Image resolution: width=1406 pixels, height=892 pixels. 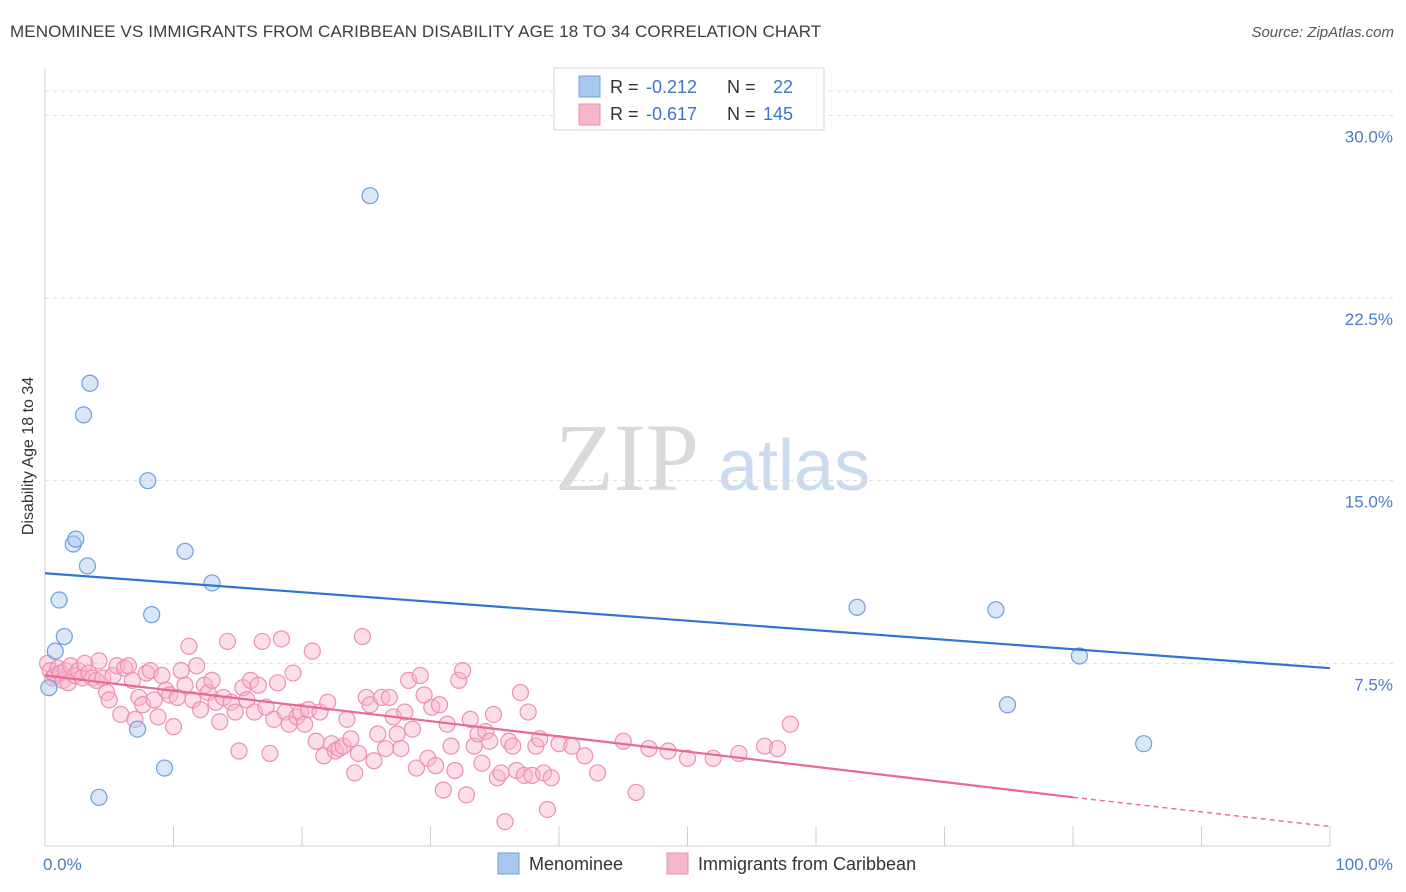 I want to click on y-tick-labels: 7.5% 15.0% 22.5% 30.0%, so click(x=1369, y=410).